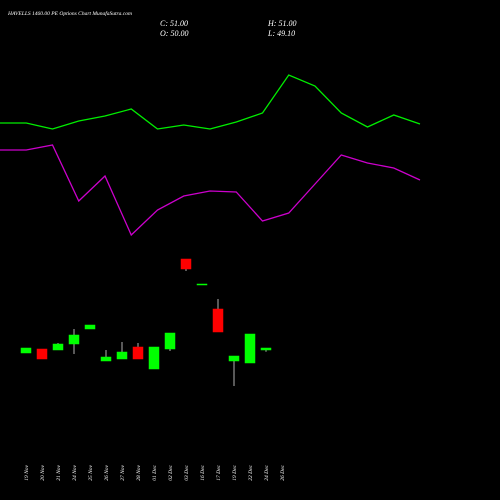  What do you see at coordinates (266, 472) in the screenshot?
I see `x-tick-label: 24 Dec` at bounding box center [266, 472].